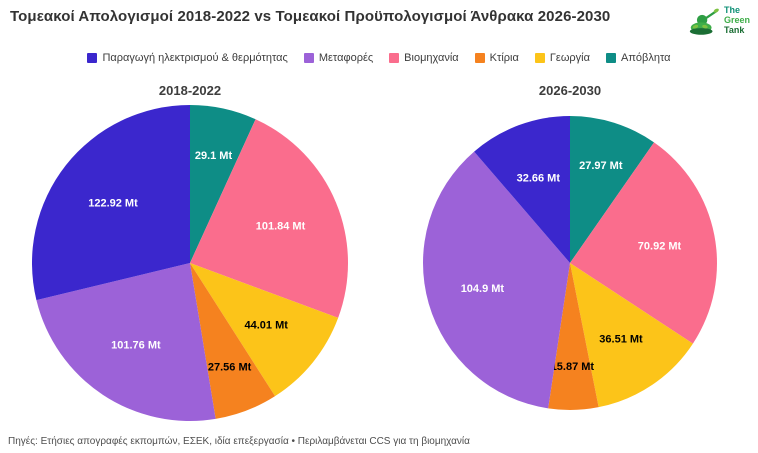 This screenshot has height=453, width=758. I want to click on legend-item-2: Βιομηχανία, so click(424, 58).